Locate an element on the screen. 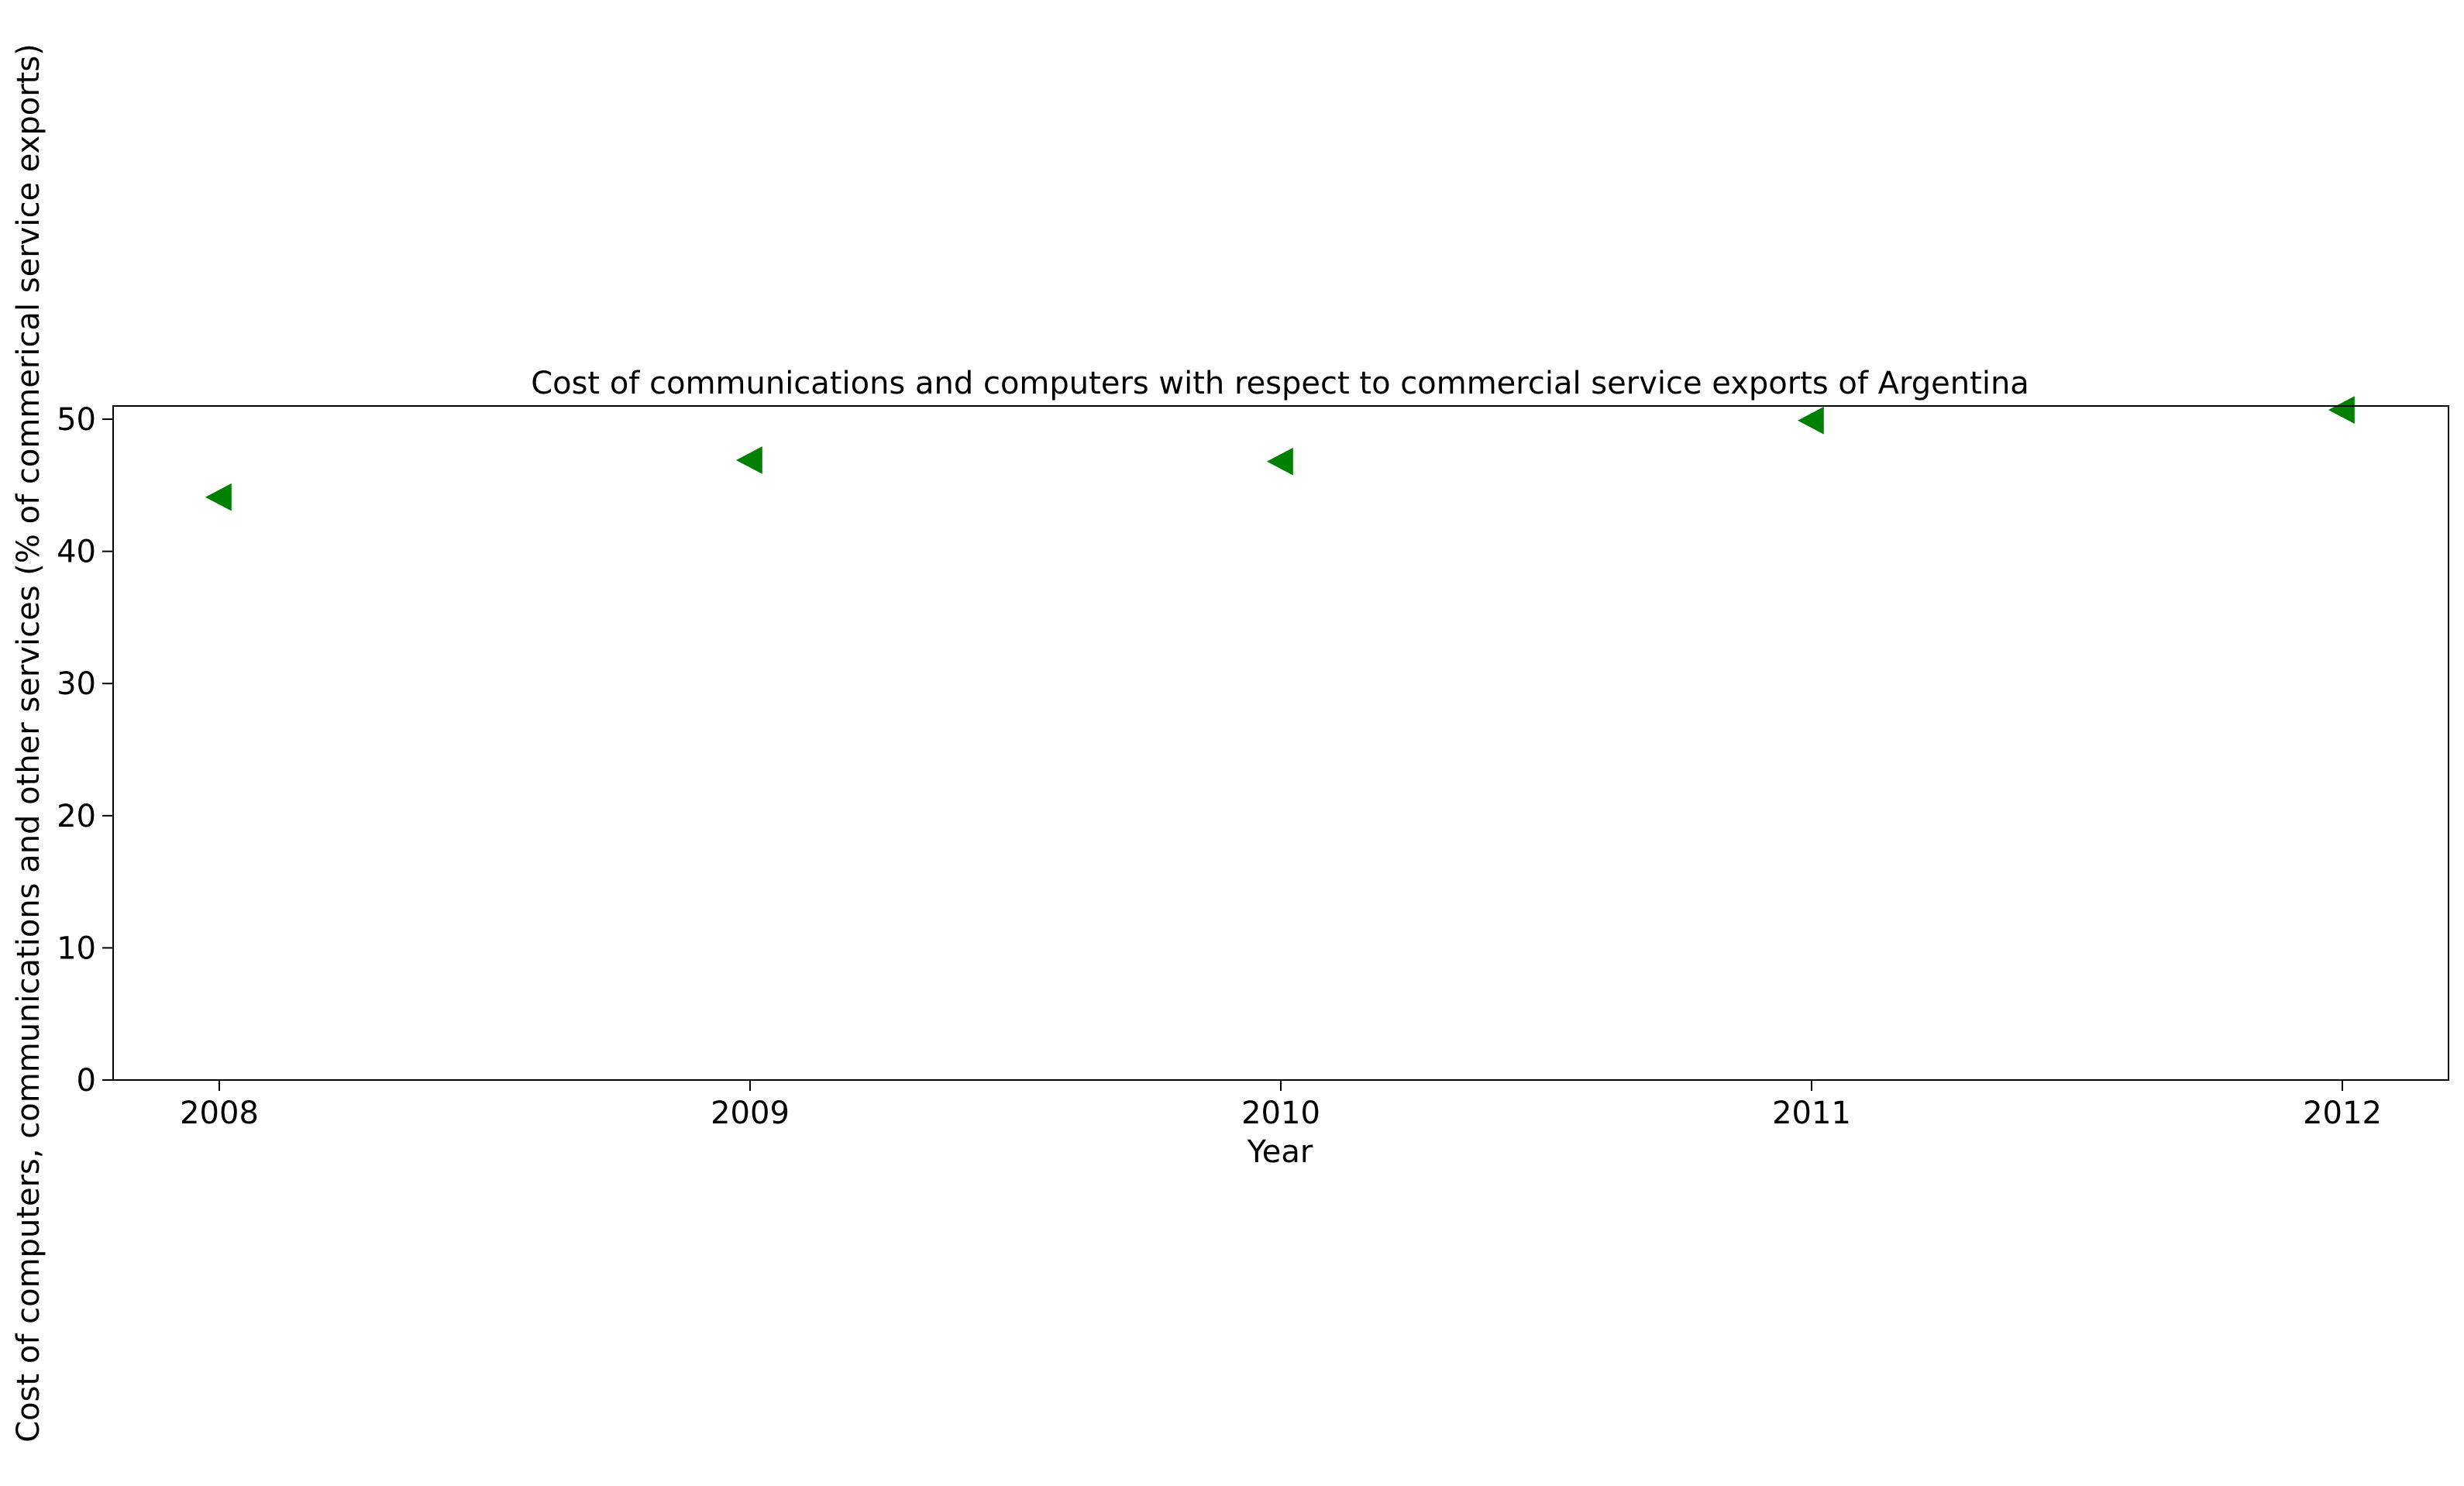 The width and height of the screenshot is (2464, 1486). y-tick-label: 10 is located at coordinates (76, 948).